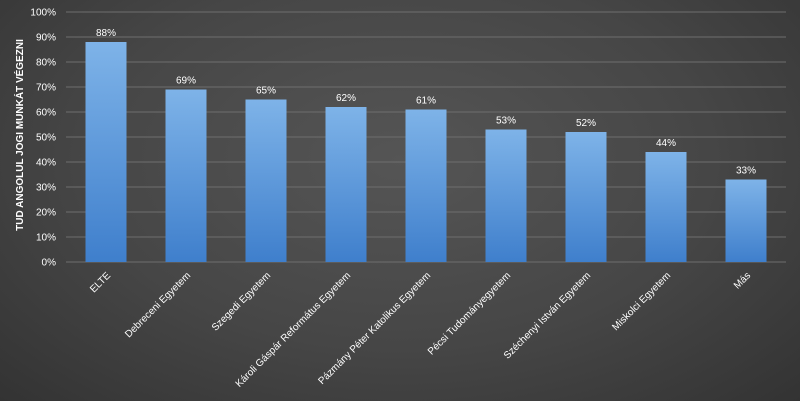  What do you see at coordinates (46, 63) in the screenshot?
I see `y-tick-label: 80%` at bounding box center [46, 63].